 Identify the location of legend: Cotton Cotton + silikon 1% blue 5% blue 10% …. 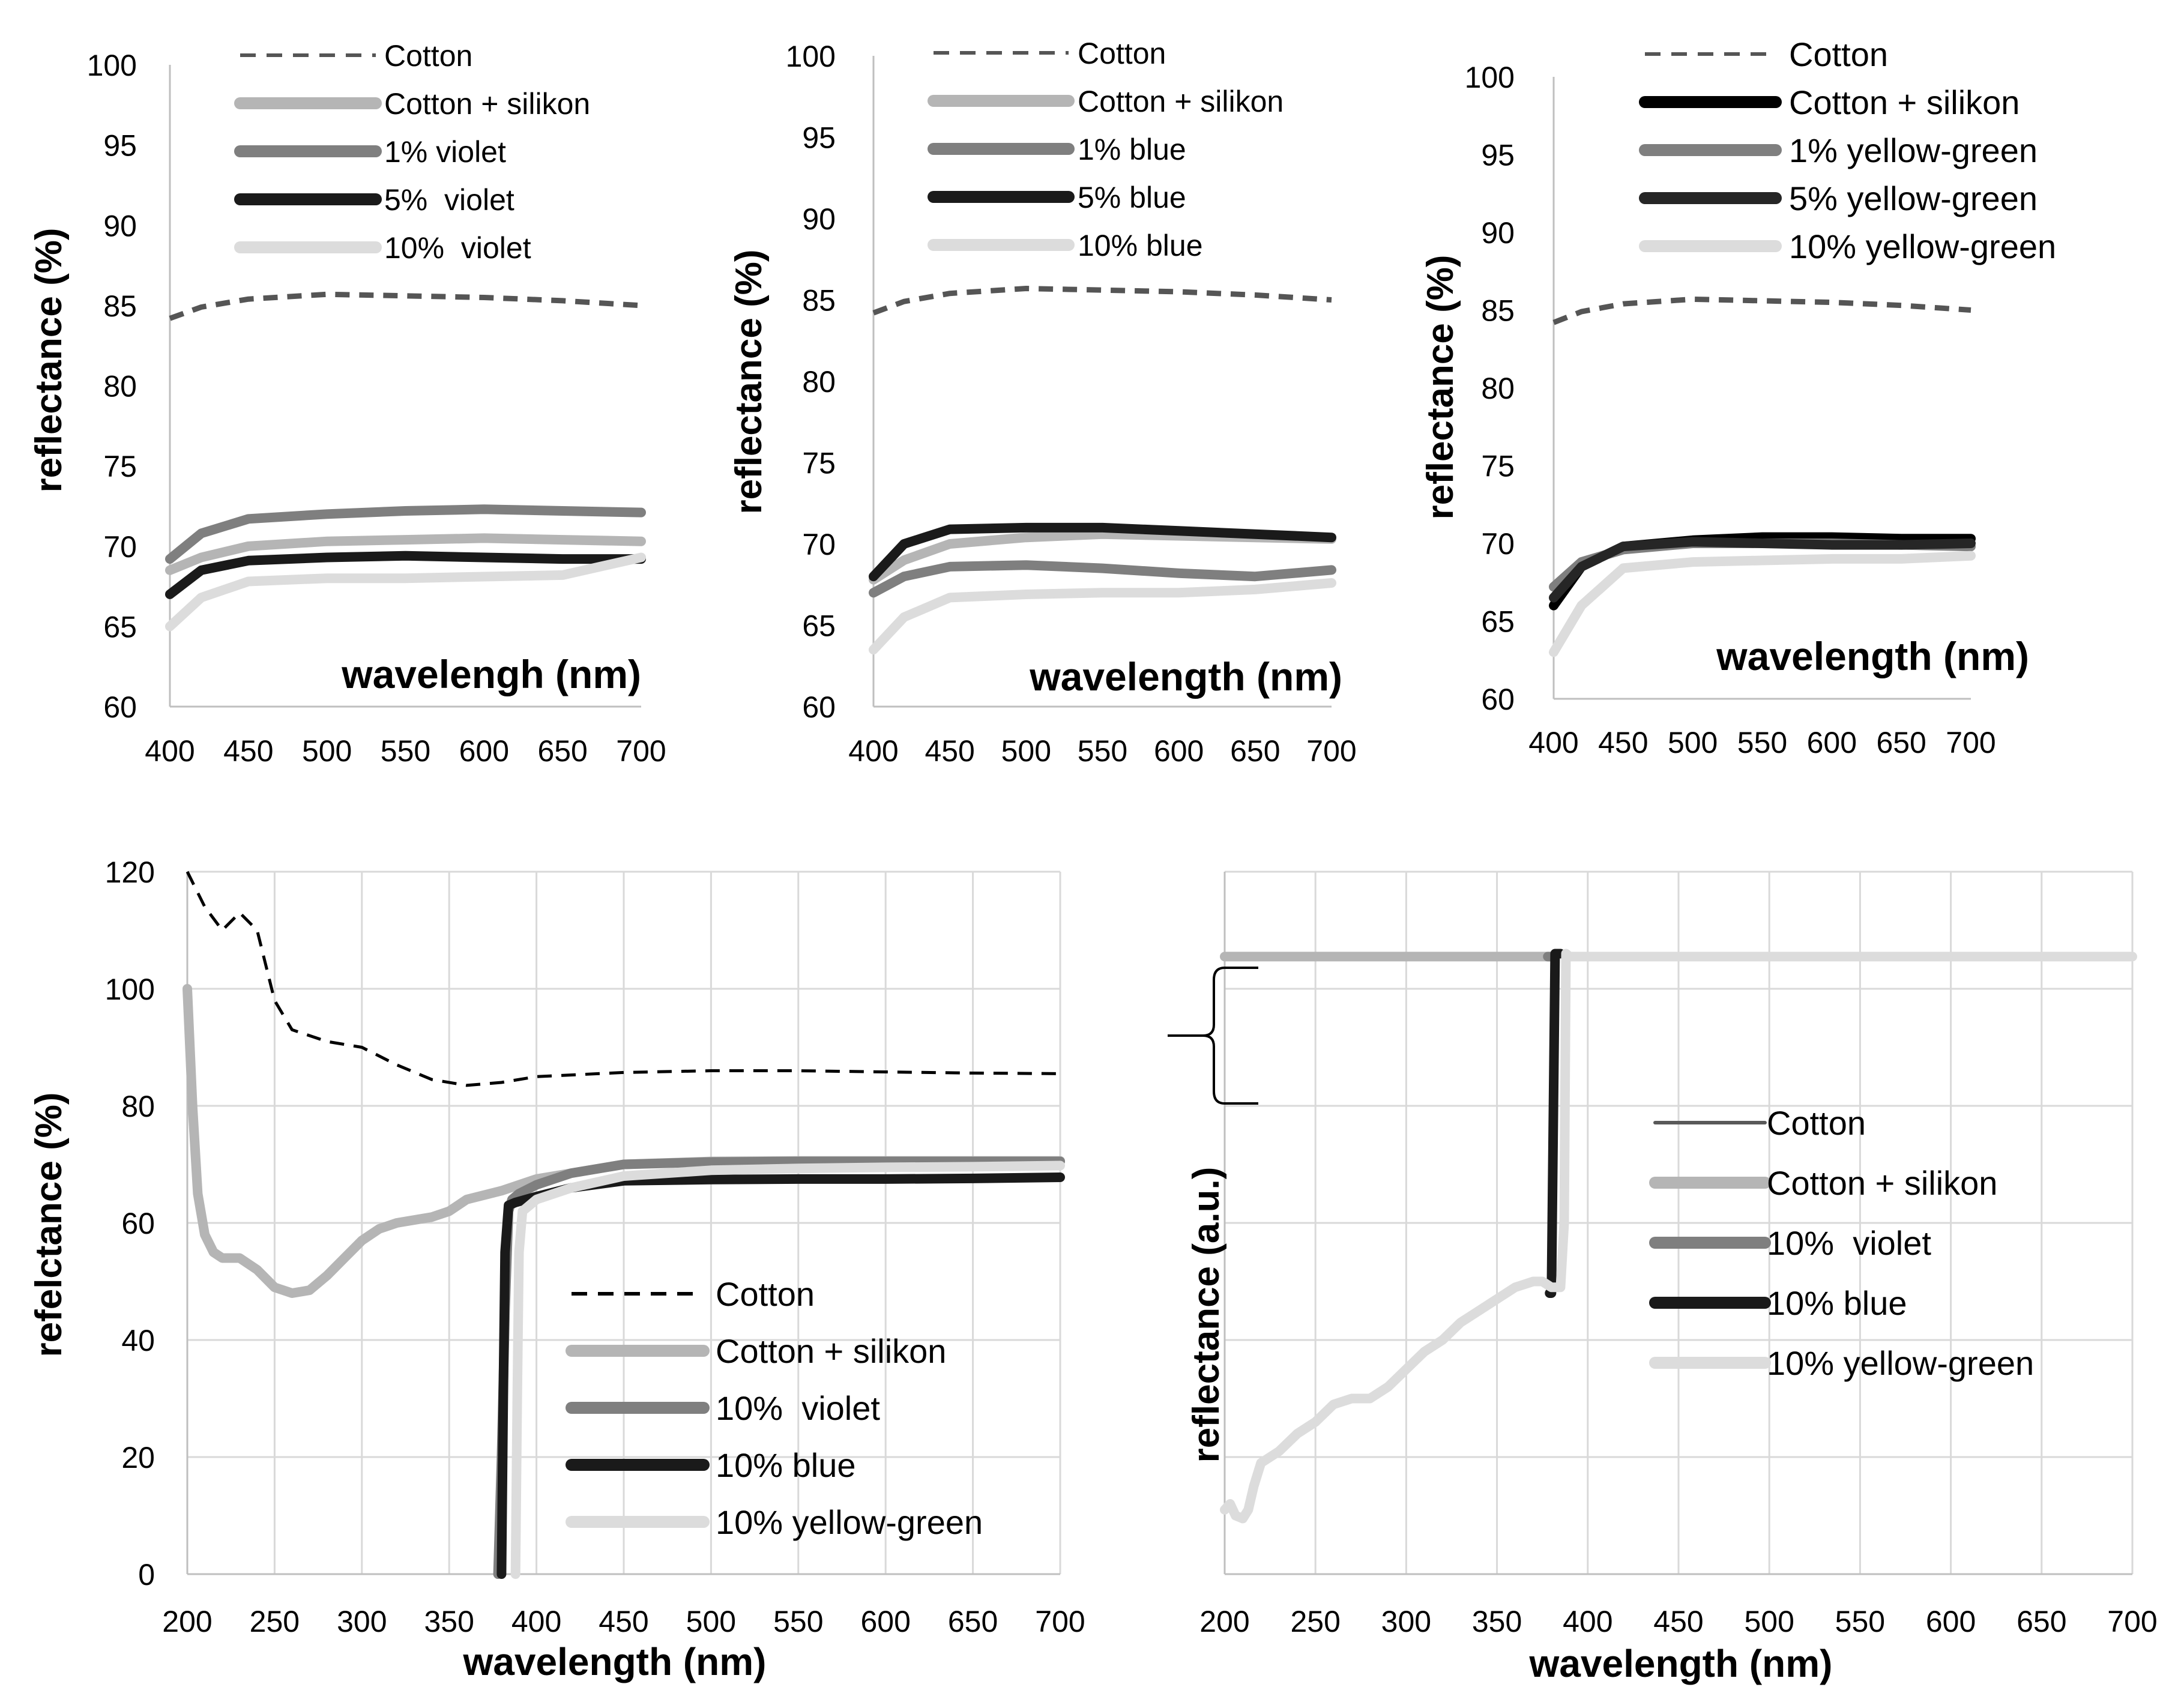
(1106, 149).